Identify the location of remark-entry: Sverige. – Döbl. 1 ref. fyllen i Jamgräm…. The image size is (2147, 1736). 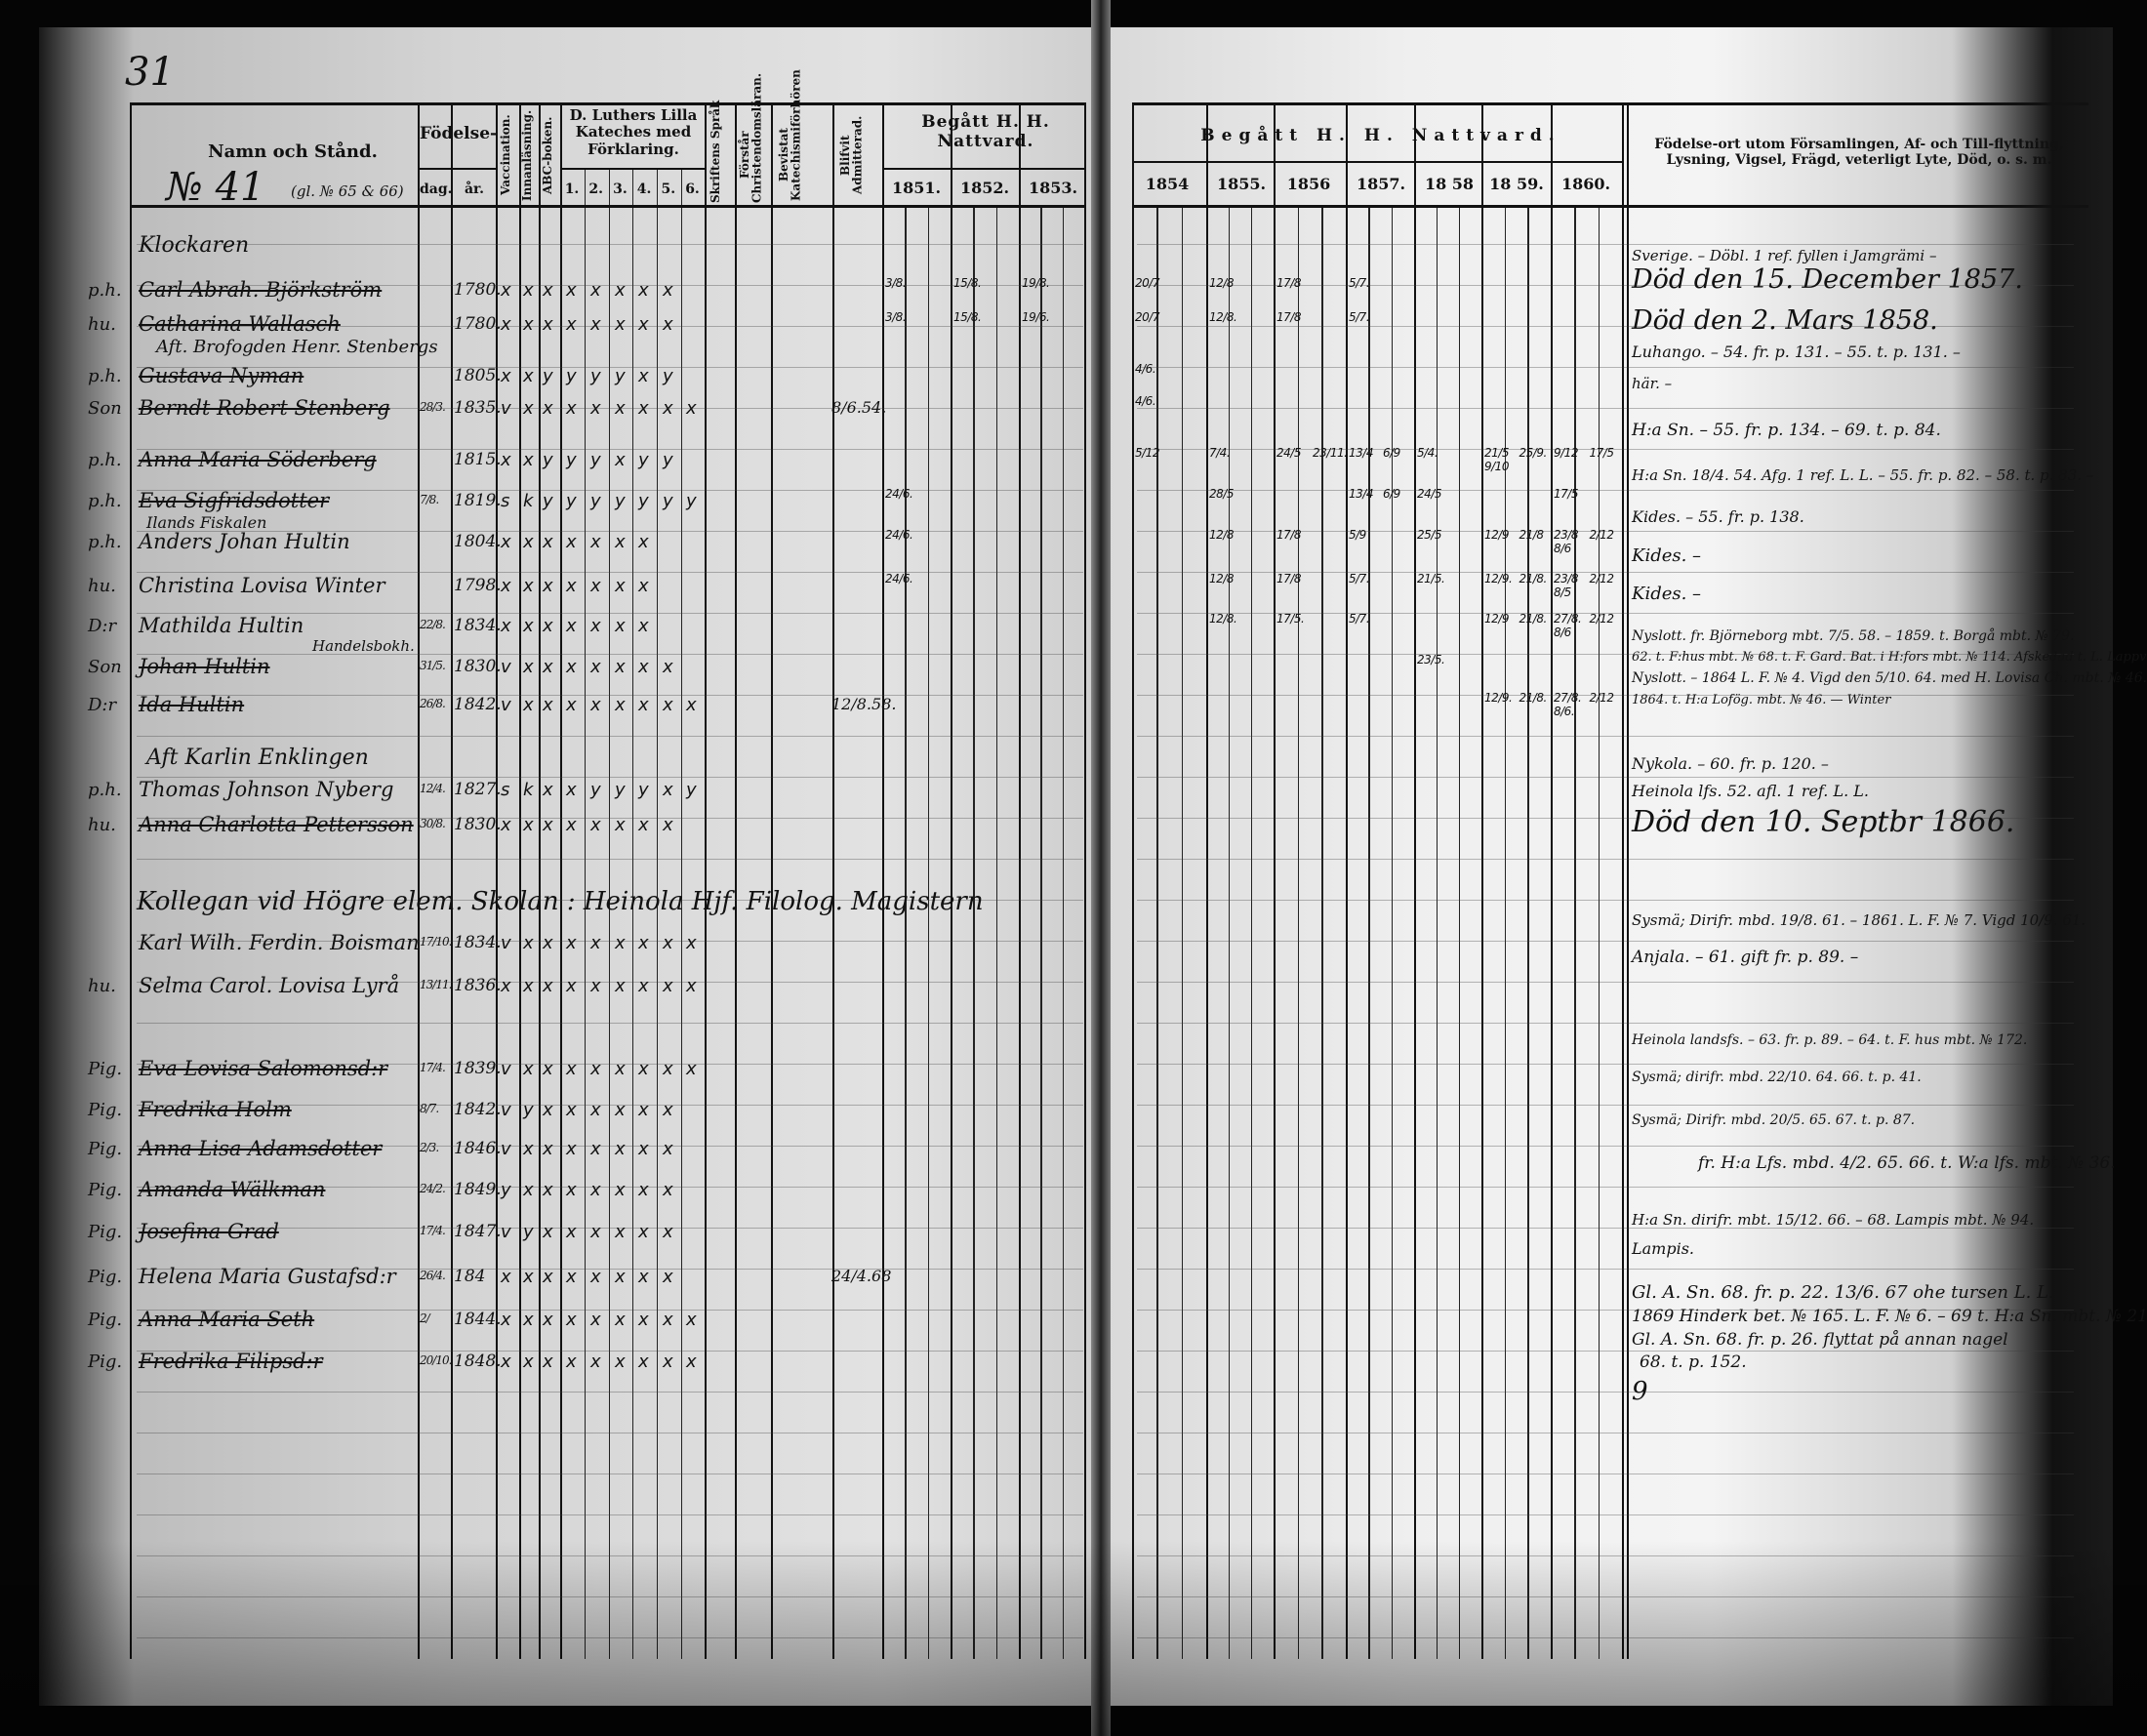
(1784, 255).